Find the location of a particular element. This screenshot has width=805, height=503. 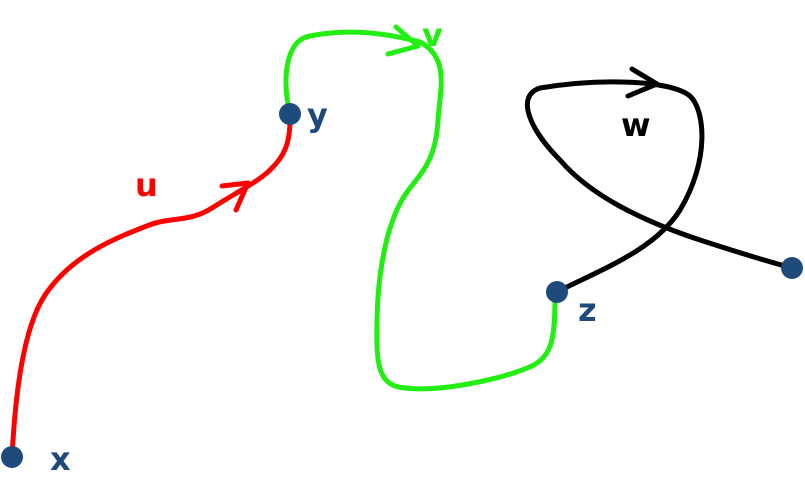

path-u-label: u is located at coordinates (146, 185).